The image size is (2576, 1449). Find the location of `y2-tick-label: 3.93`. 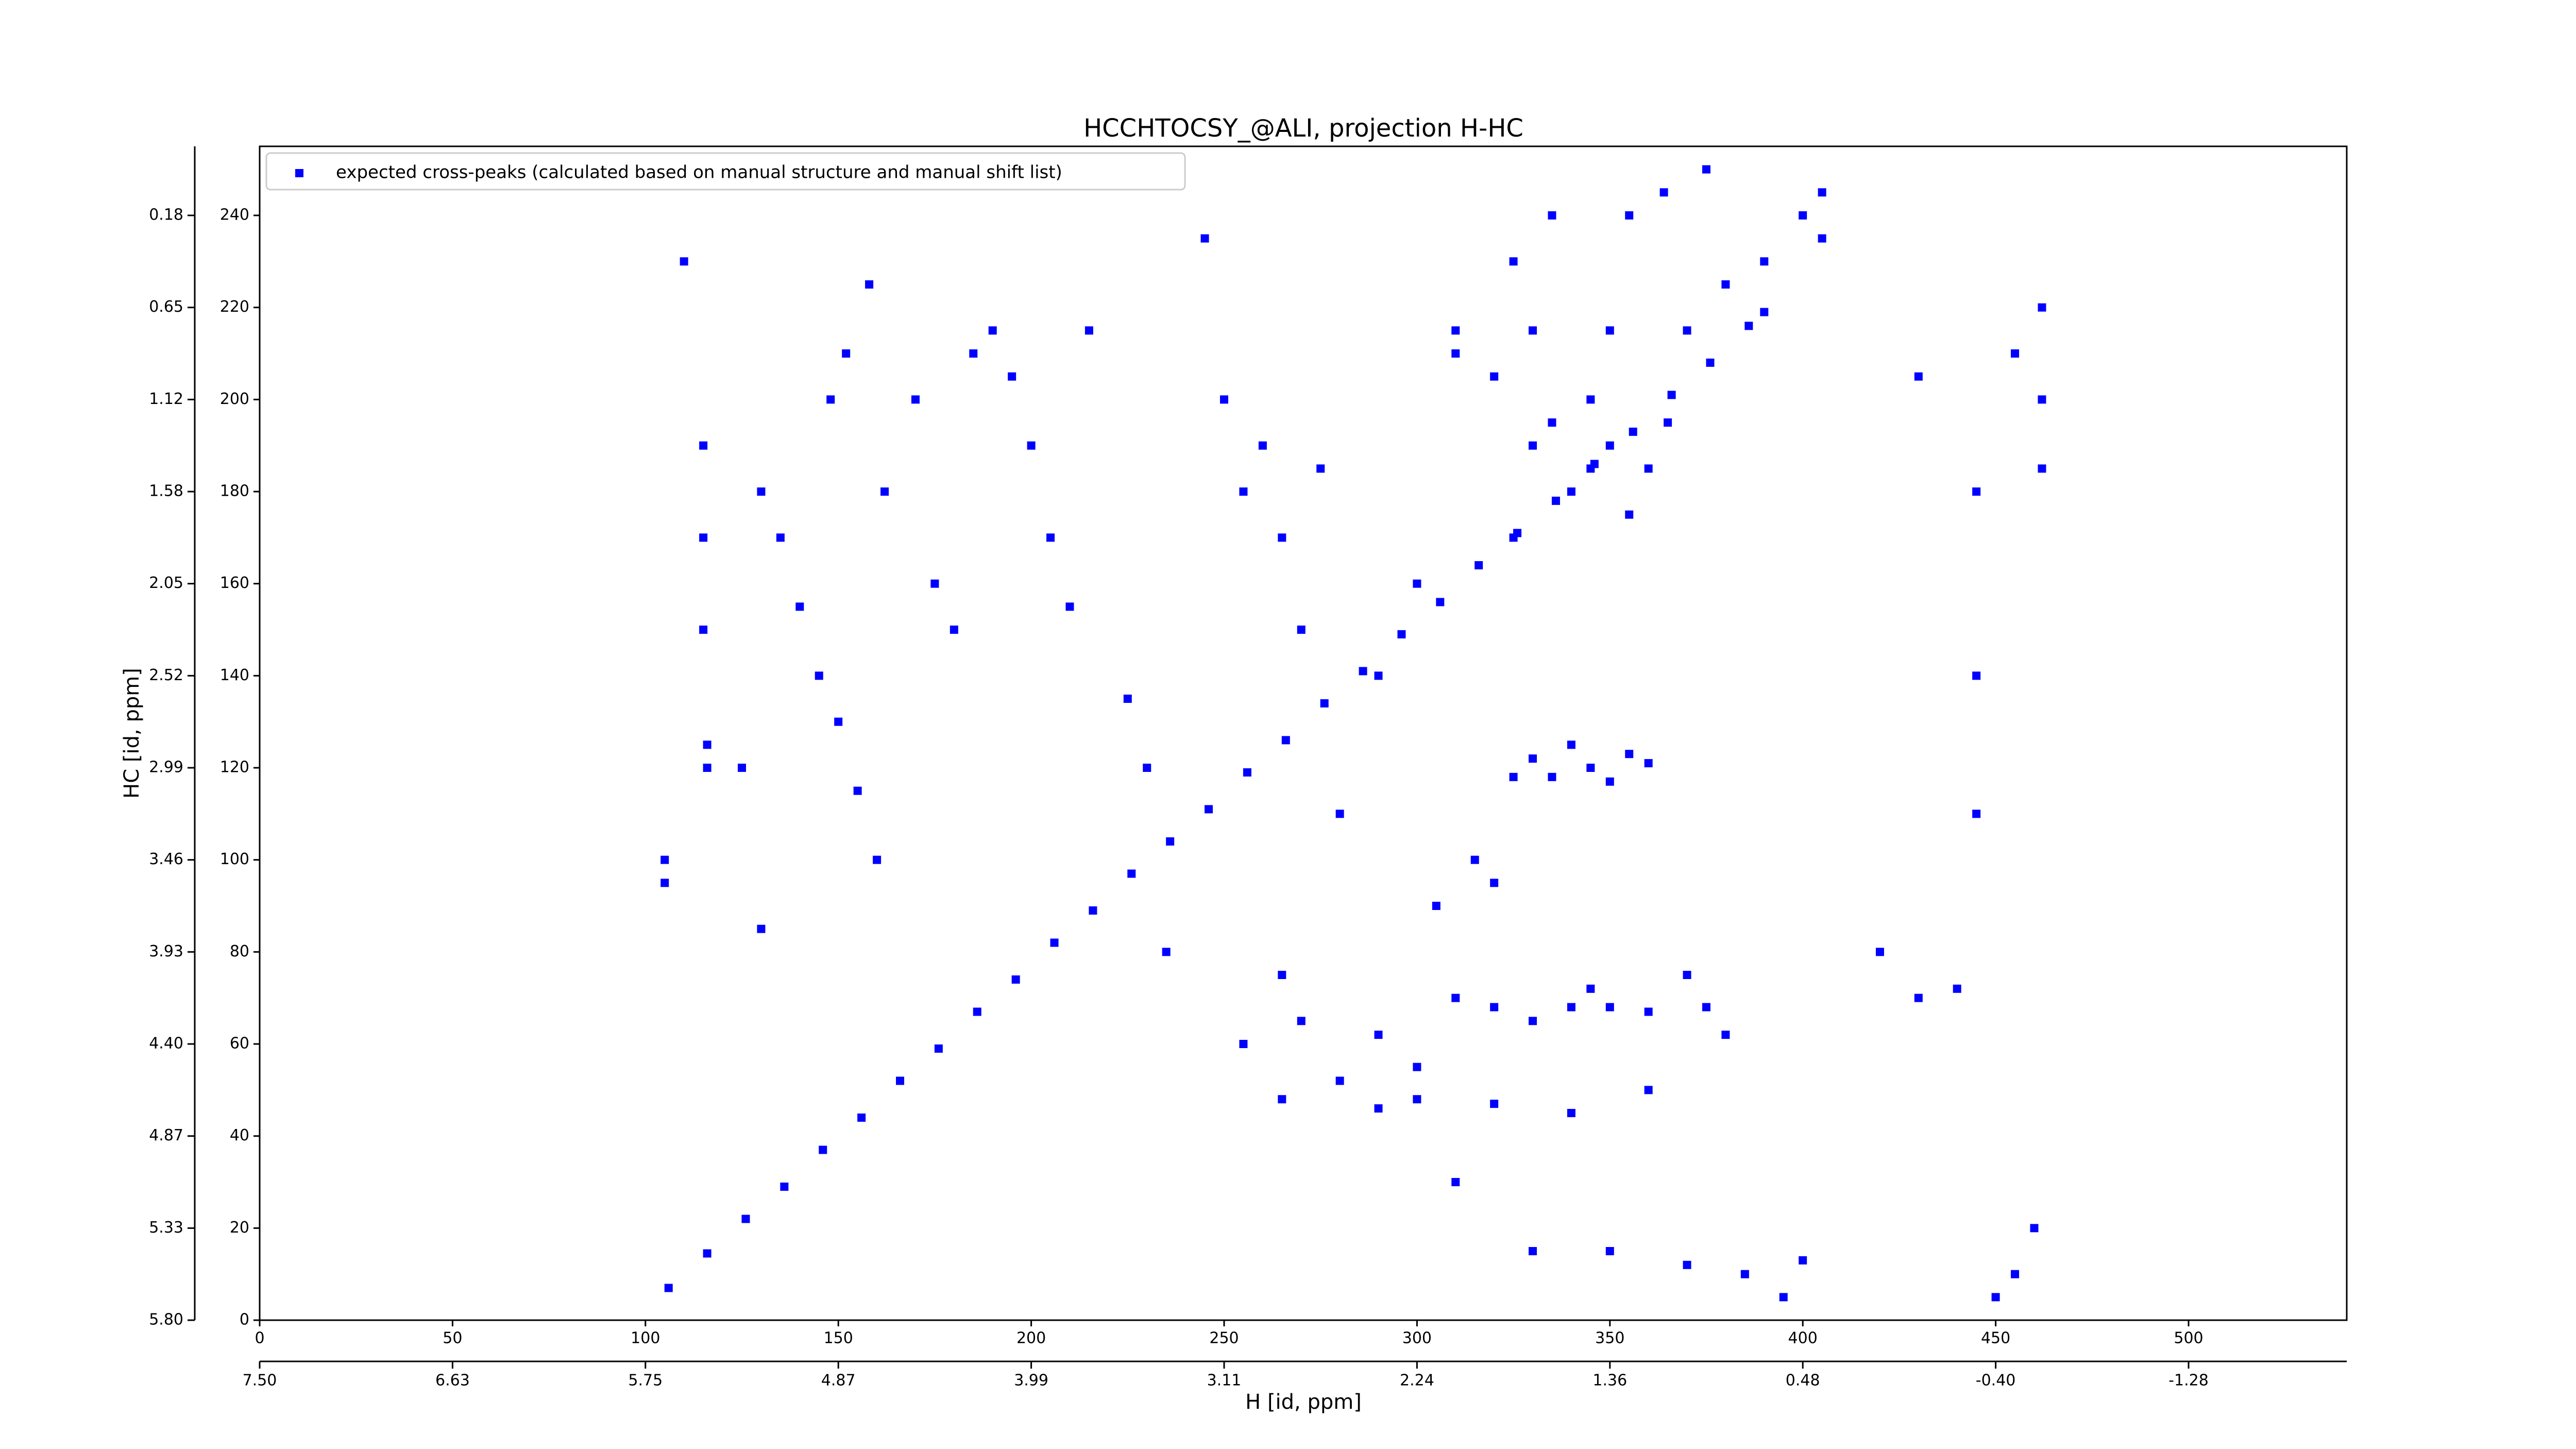

y2-tick-label: 3.93 is located at coordinates (166, 951).